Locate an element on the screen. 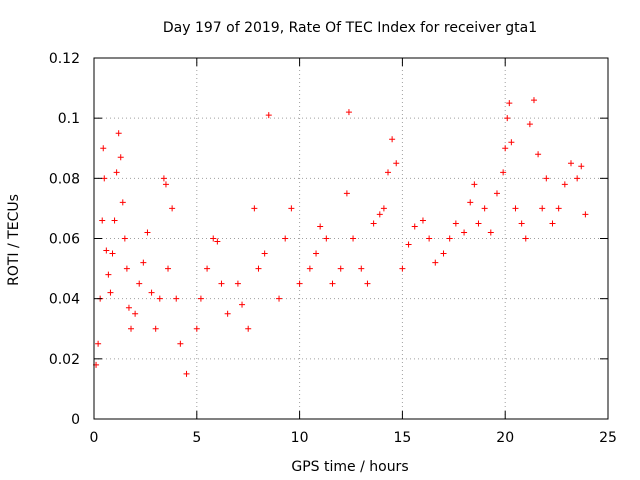 This screenshot has height=480, width=640. y-tick-label: 0.06 is located at coordinates (64, 240).